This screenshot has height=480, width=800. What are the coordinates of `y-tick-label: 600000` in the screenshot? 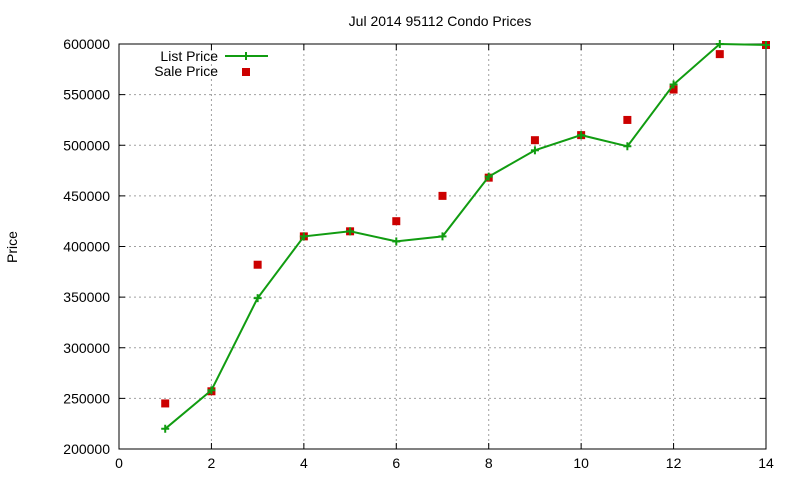 It's located at (86, 44).